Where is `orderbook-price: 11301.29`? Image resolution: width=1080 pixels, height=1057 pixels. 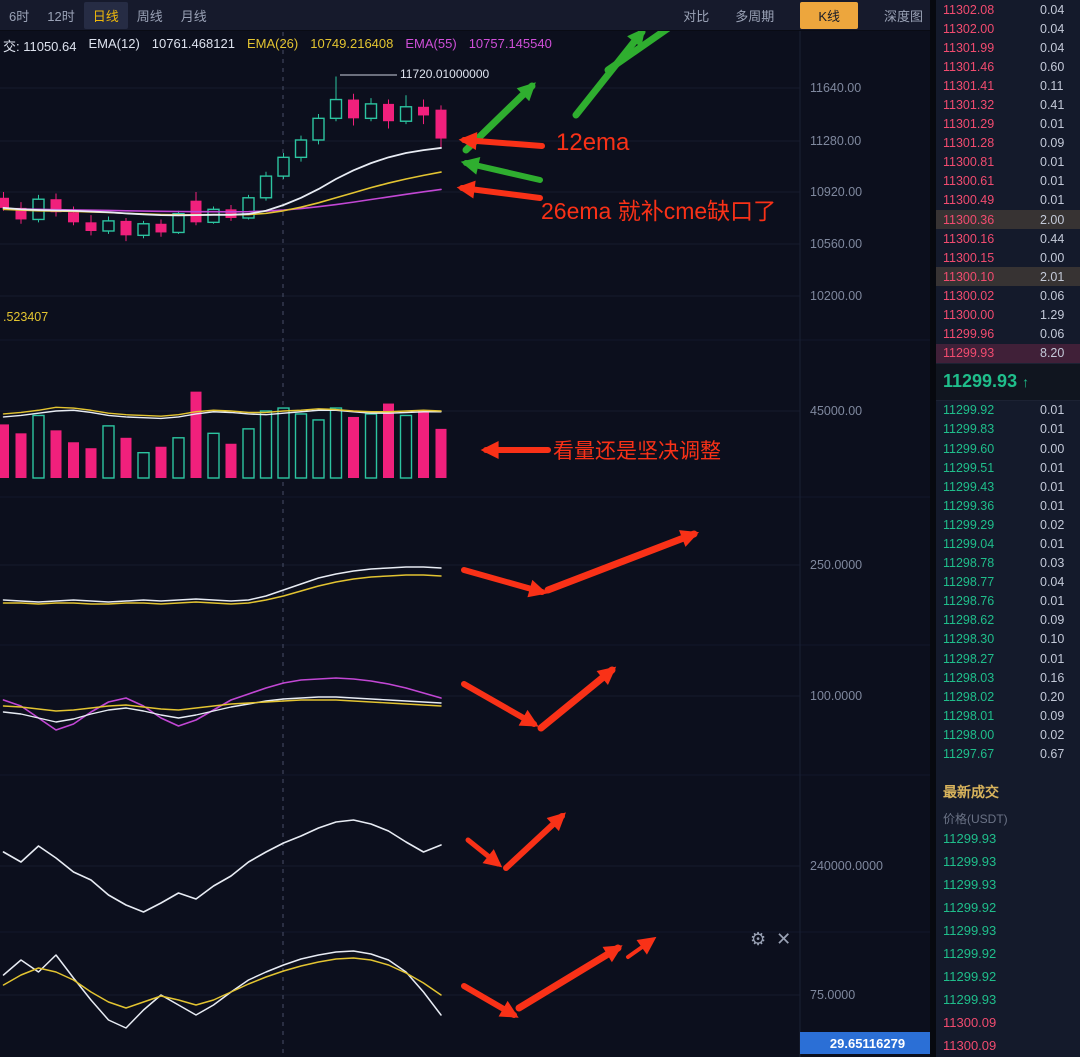
orderbook-price: 11301.29 is located at coordinates (969, 124).